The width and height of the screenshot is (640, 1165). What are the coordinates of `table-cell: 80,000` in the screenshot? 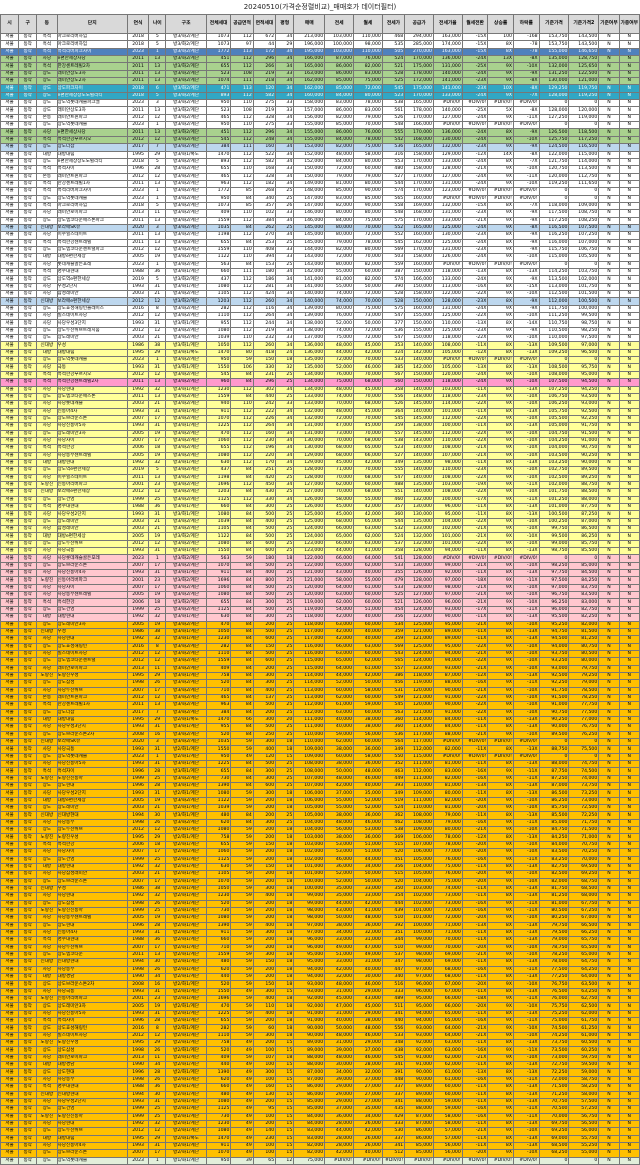 It's located at (368, 162).